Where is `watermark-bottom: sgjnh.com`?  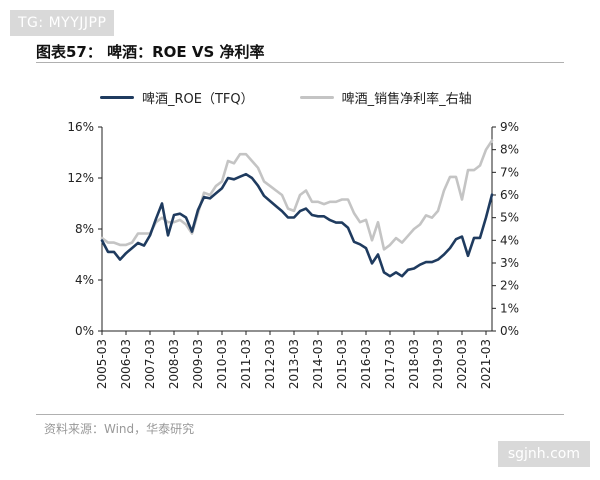
watermark-bottom: sgjnh.com is located at coordinates (543, 454).